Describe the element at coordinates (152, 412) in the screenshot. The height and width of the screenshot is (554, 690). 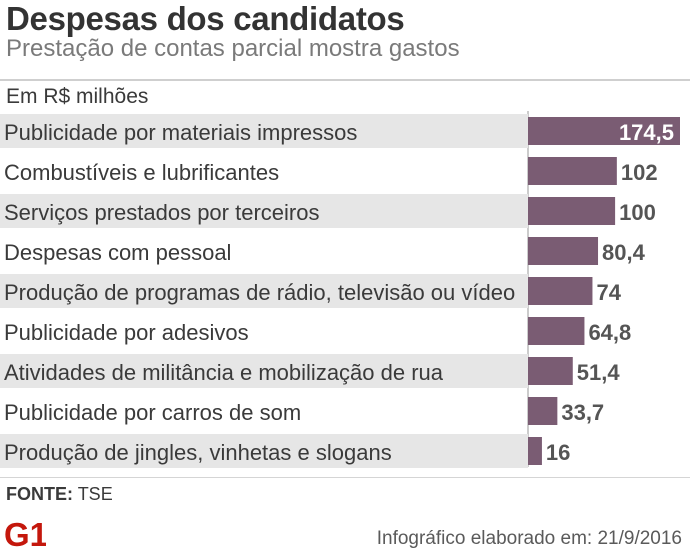
I see `category-label: Publicidade por carros de som` at that location.